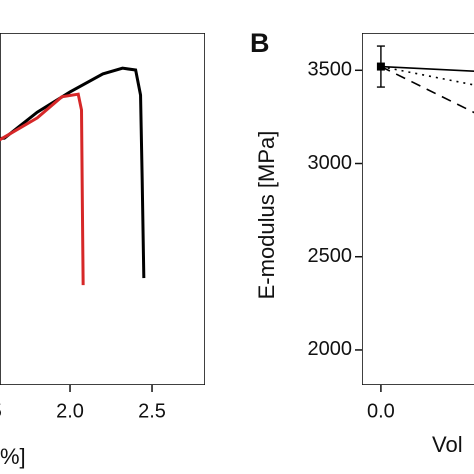 This screenshot has width=474, height=474. Describe the element at coordinates (330, 349) in the screenshot. I see `y-tick-label: 2000` at that location.